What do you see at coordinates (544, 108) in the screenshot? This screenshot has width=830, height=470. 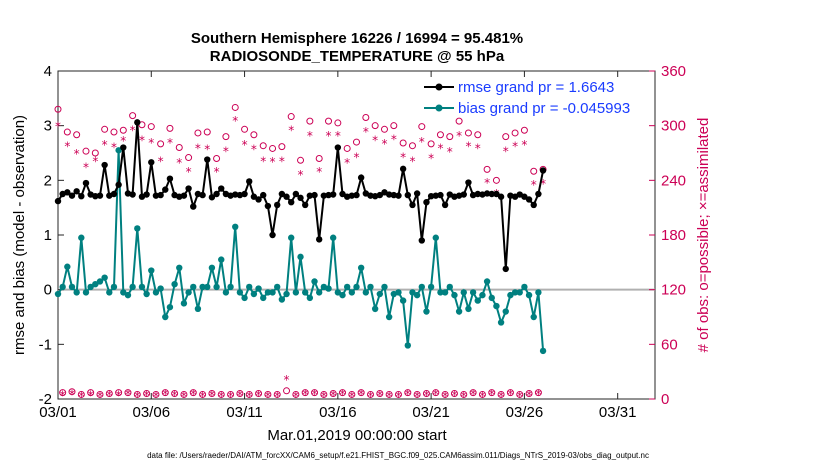 I see `legend-bias-label: bias grand pr = -0.045993` at bounding box center [544, 108].